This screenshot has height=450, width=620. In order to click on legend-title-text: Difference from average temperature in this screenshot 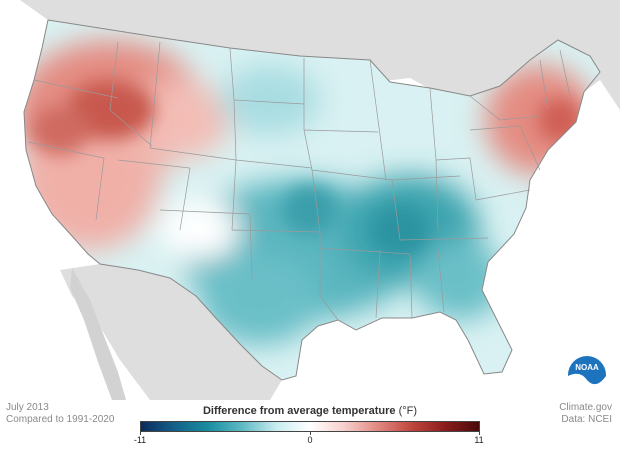, I will do `click(299, 411)`.